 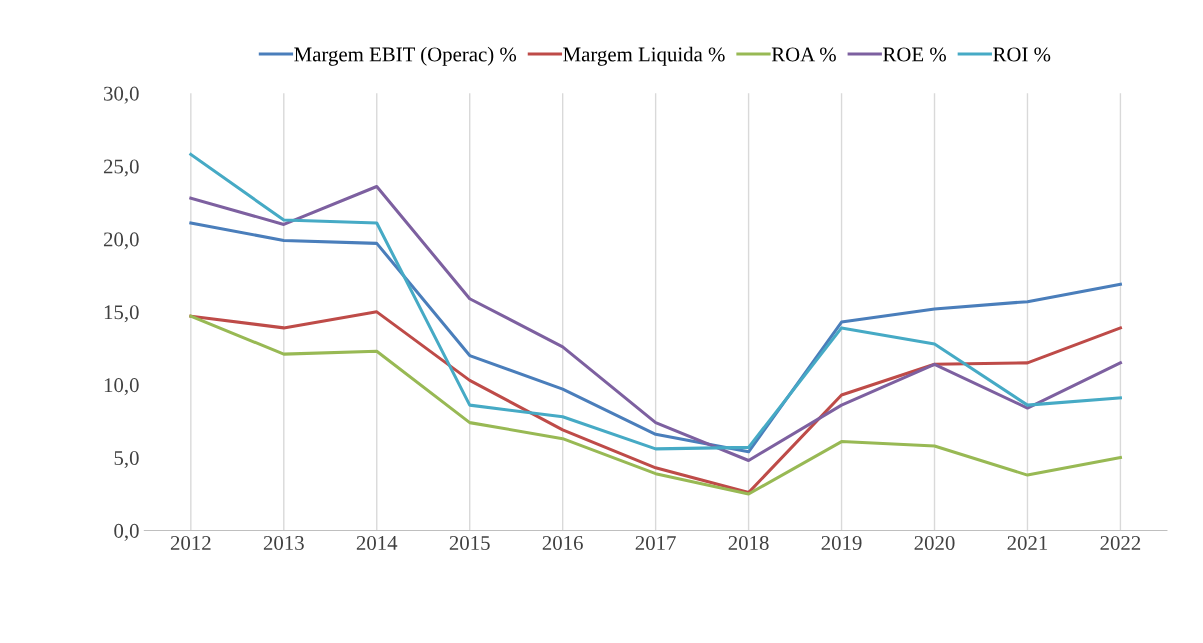 I want to click on x-tick-label: 2013, so click(x=283, y=542).